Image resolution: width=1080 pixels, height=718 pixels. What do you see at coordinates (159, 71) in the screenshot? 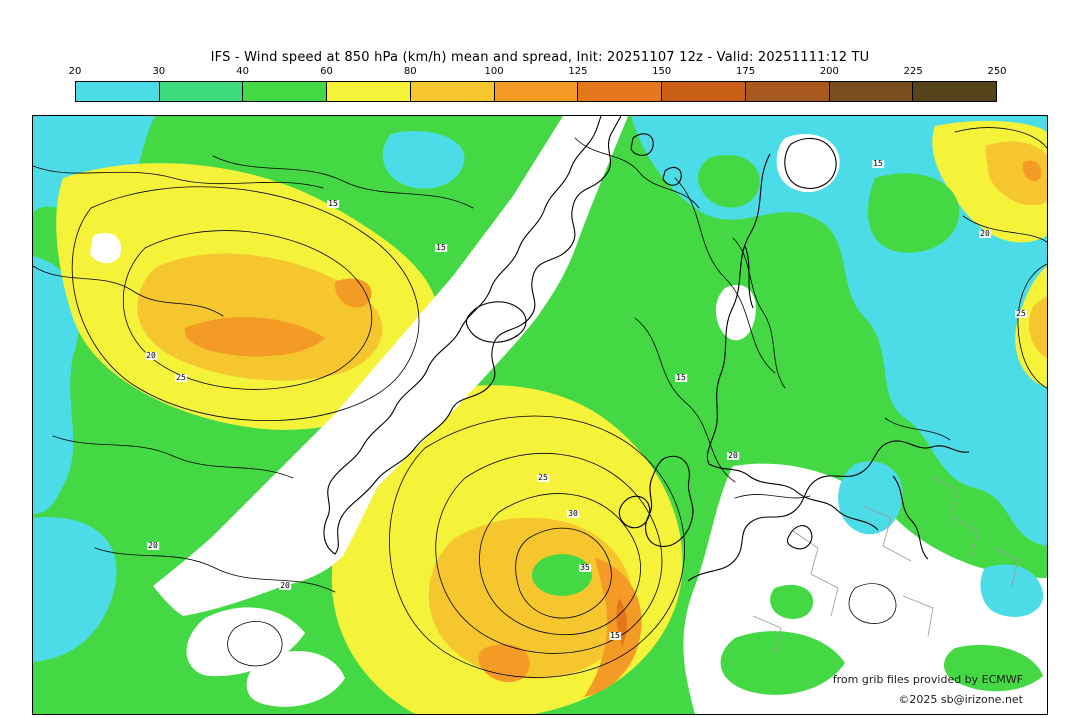
I see `colorbar-tick: 30` at bounding box center [159, 71].